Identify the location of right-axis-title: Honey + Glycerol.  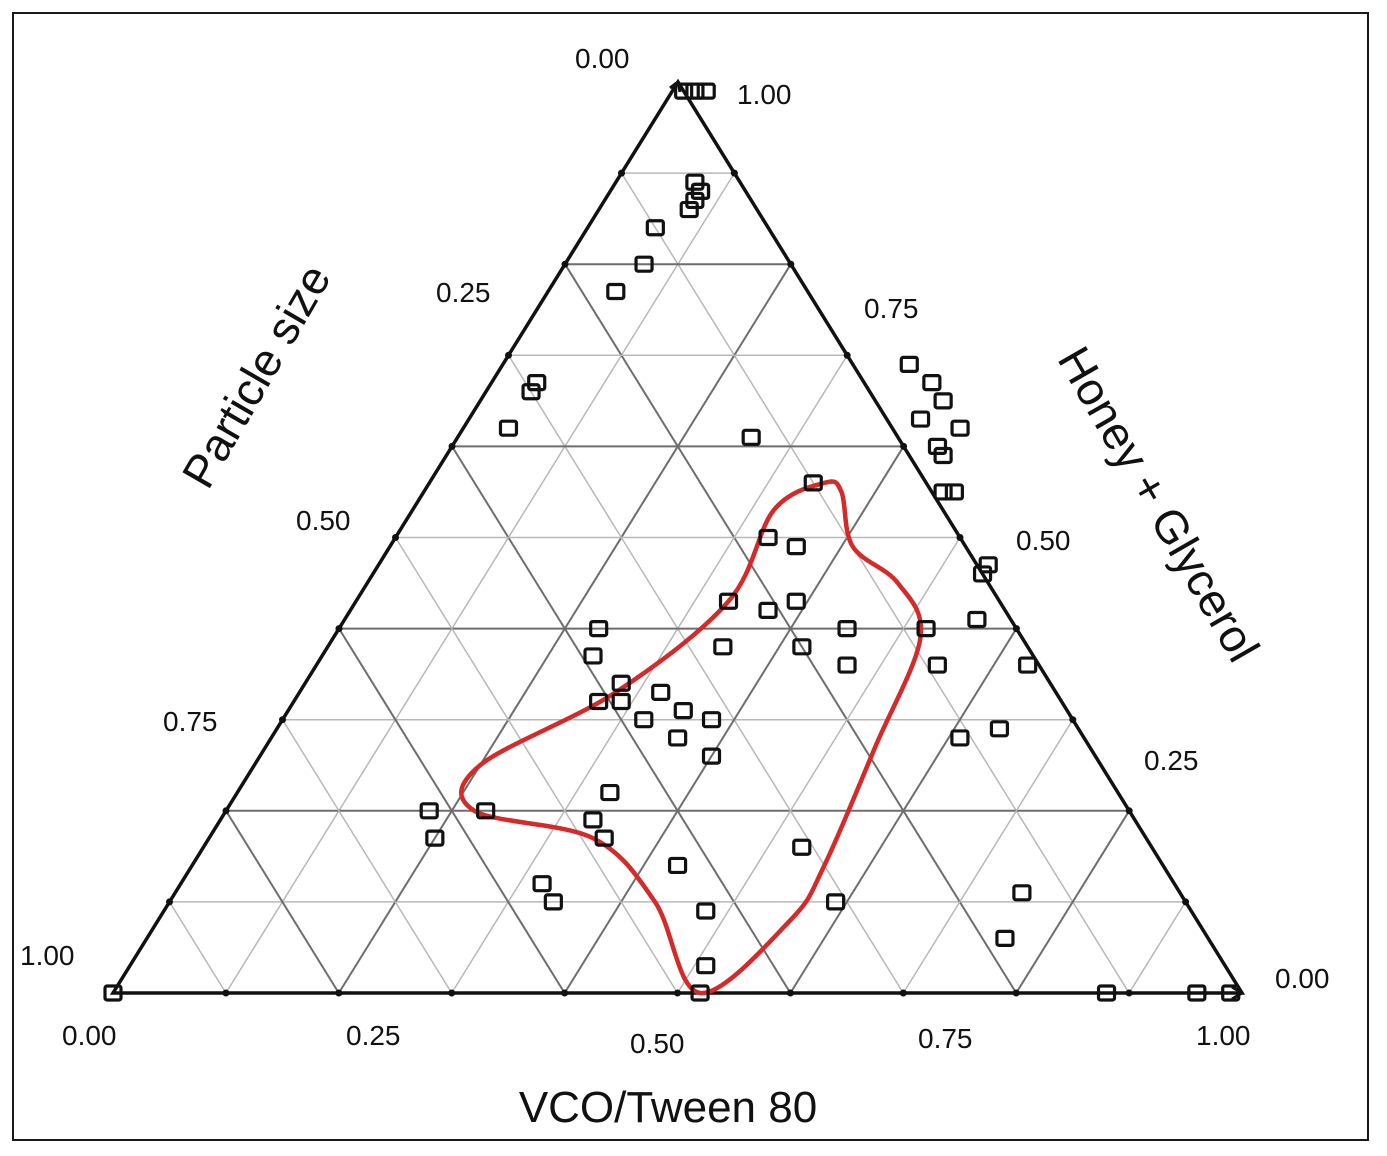
(1159, 504).